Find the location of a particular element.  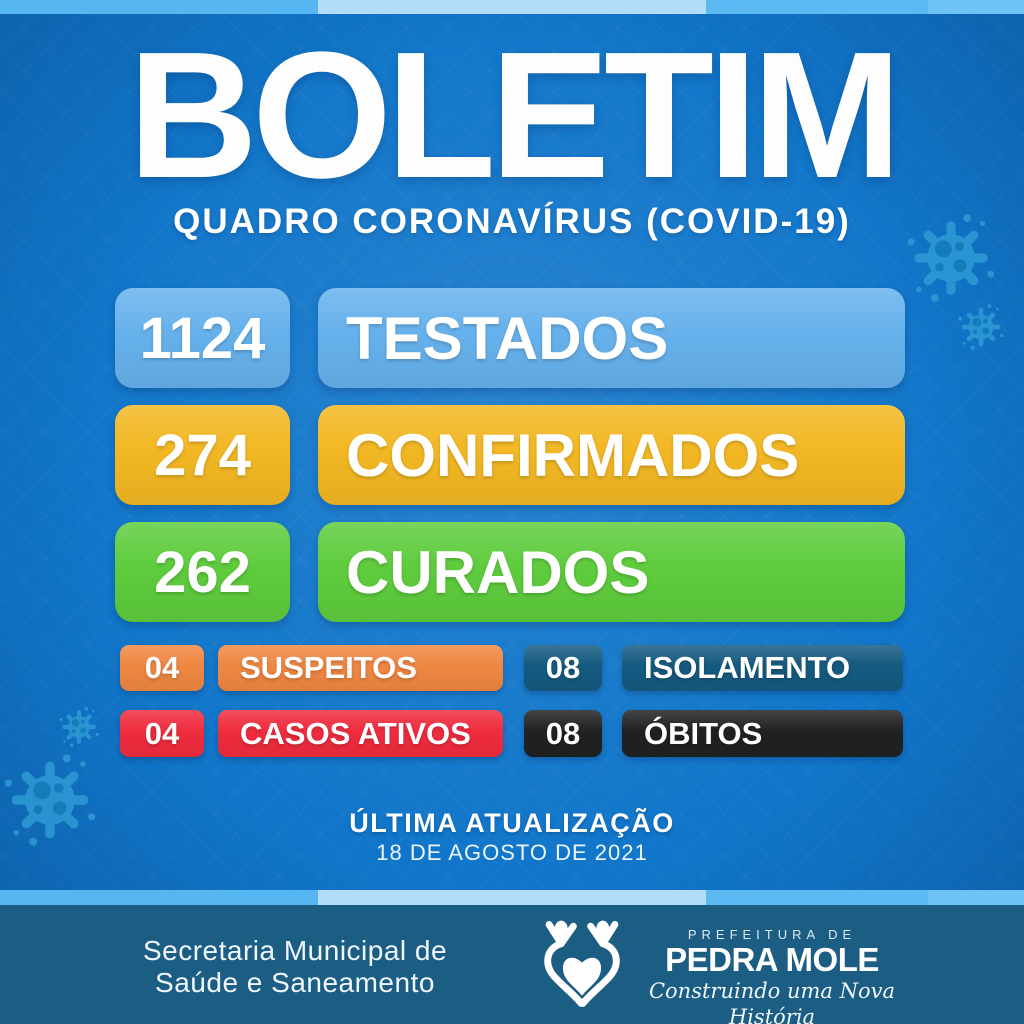

last-update-date: 18 DE AGOSTO DE 2021 is located at coordinates (512, 852).